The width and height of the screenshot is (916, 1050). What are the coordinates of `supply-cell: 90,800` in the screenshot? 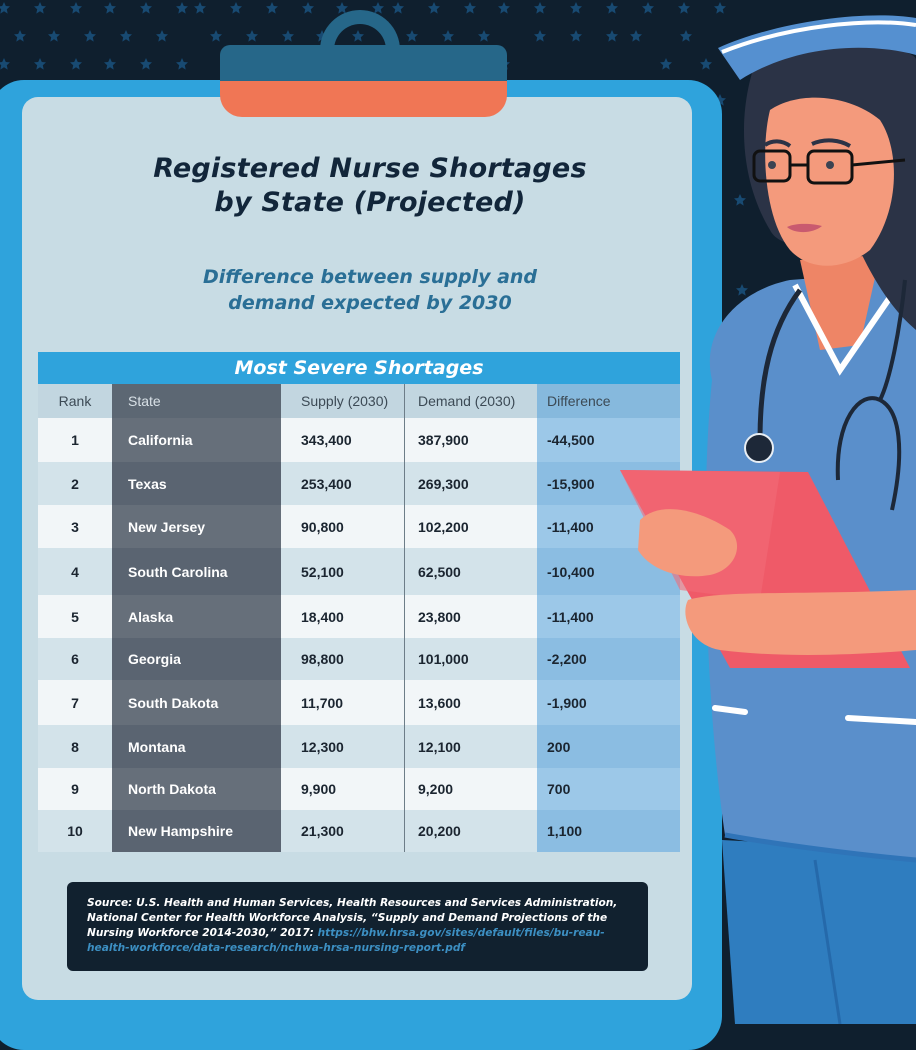 It's located at (322, 526).